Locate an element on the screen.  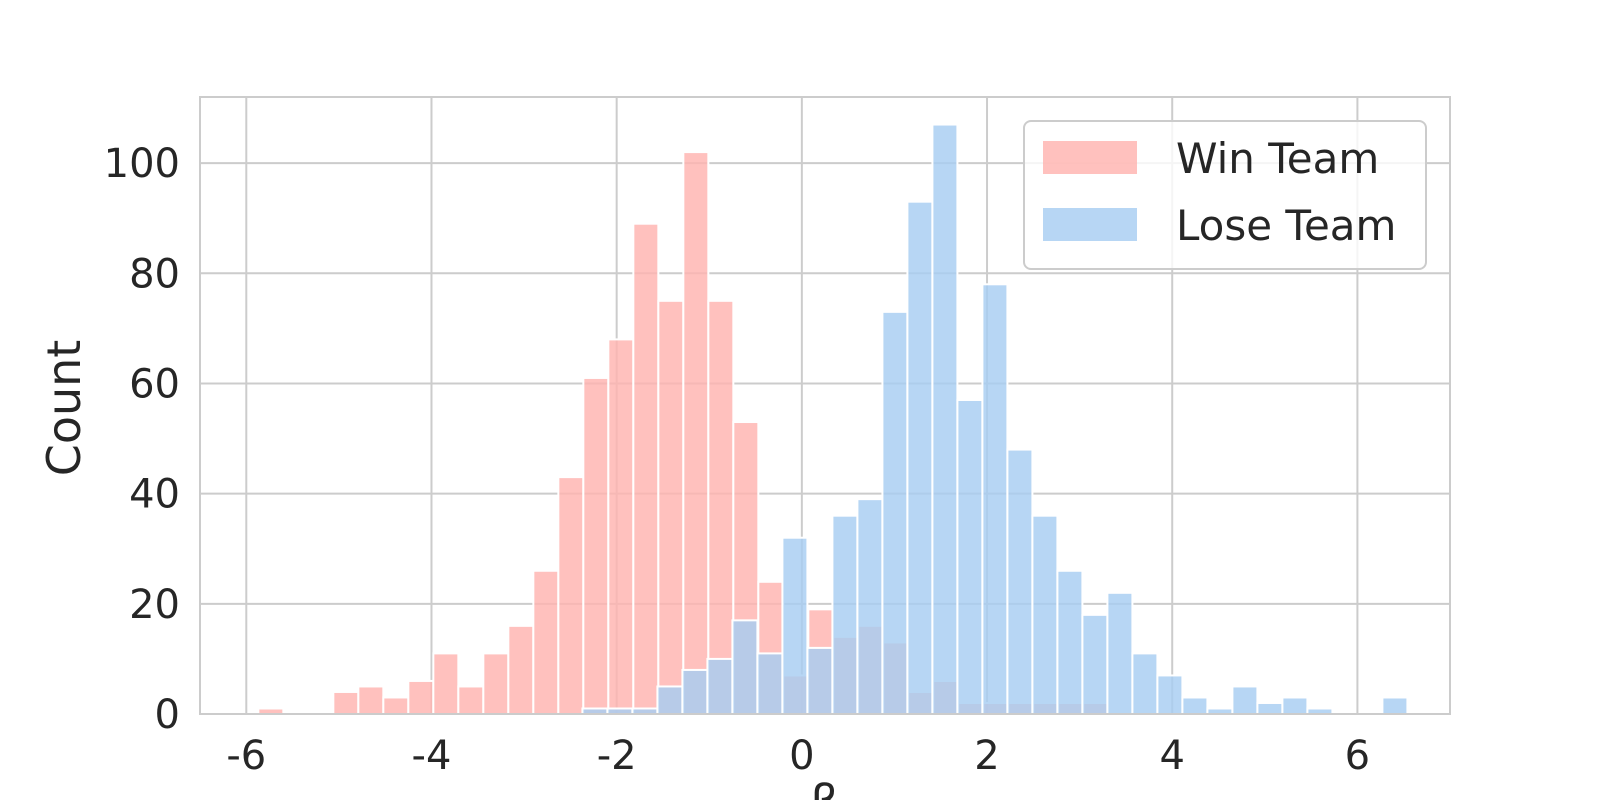
x-axis-title: β is located at coordinates (824, 787).